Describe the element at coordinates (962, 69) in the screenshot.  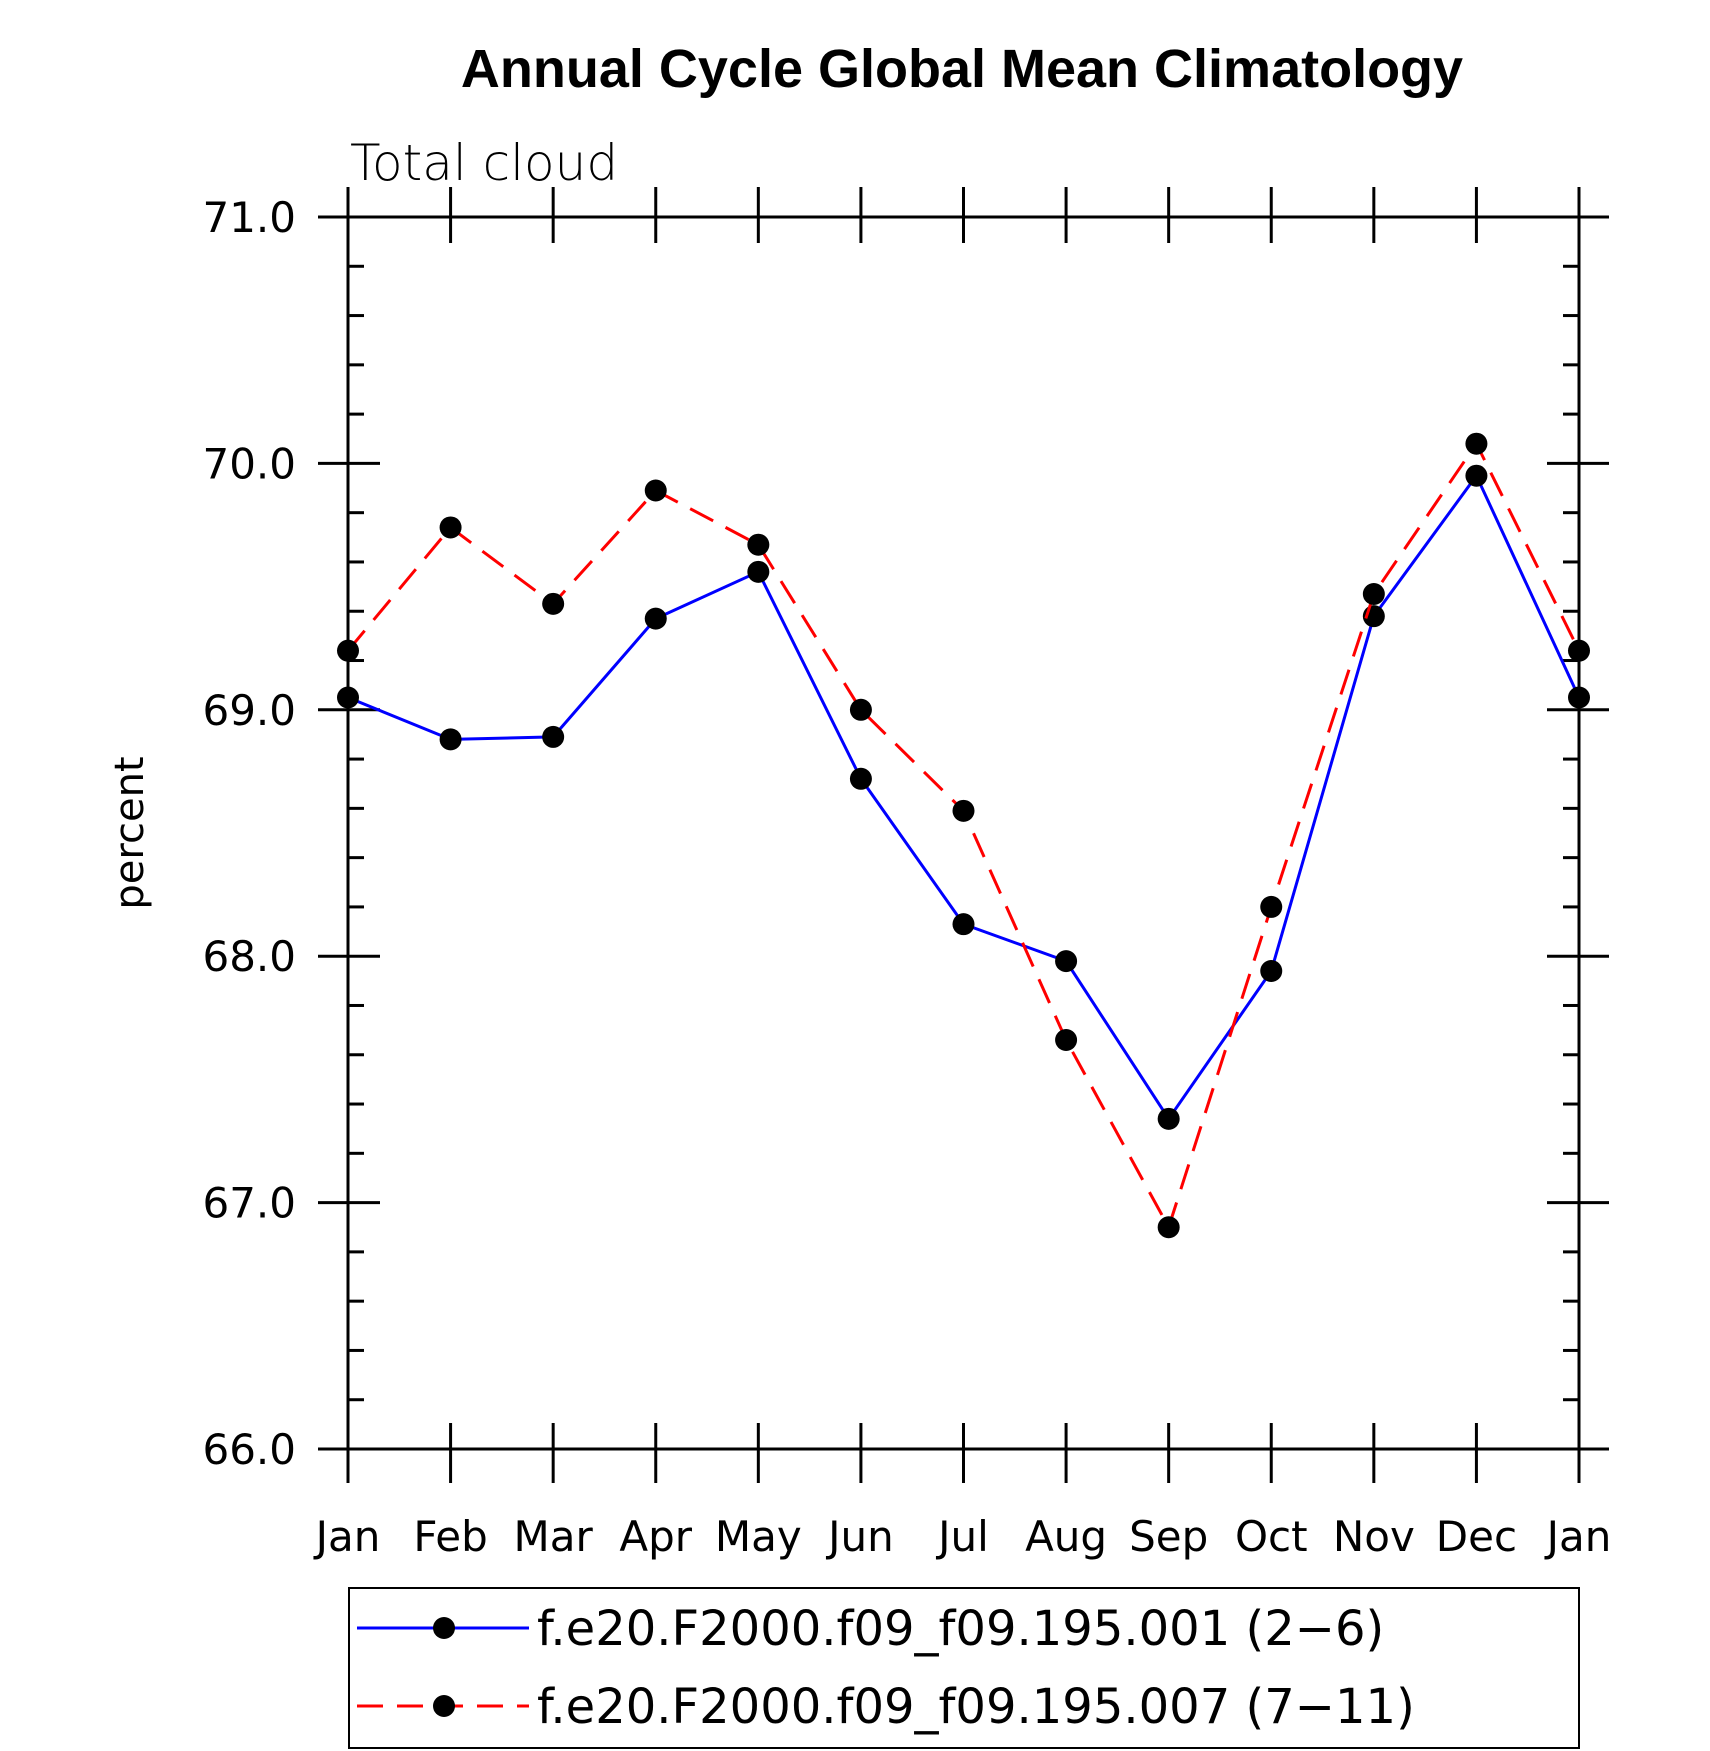
I see `chart-title: Annual Cycle Global Mean Climatology` at that location.